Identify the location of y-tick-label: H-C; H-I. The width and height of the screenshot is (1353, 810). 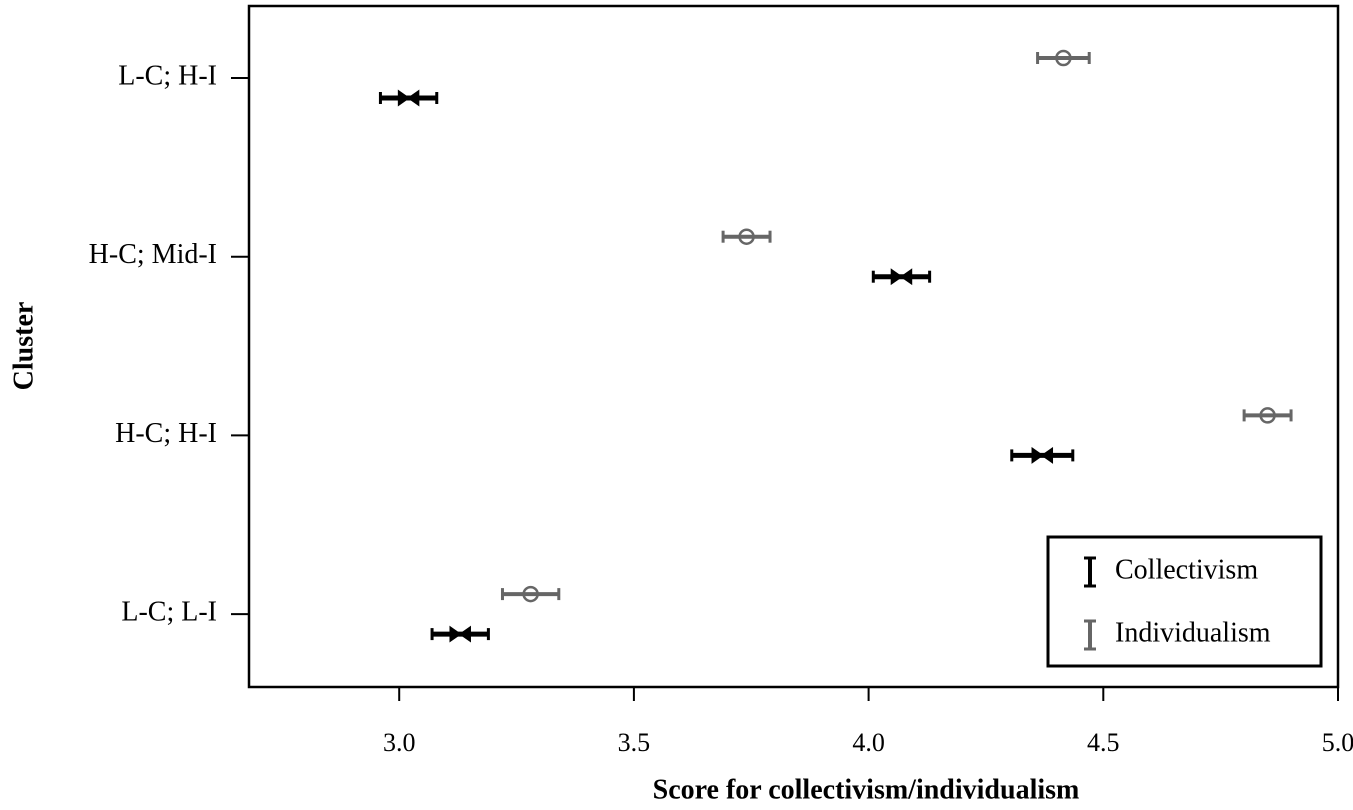
(166, 433).